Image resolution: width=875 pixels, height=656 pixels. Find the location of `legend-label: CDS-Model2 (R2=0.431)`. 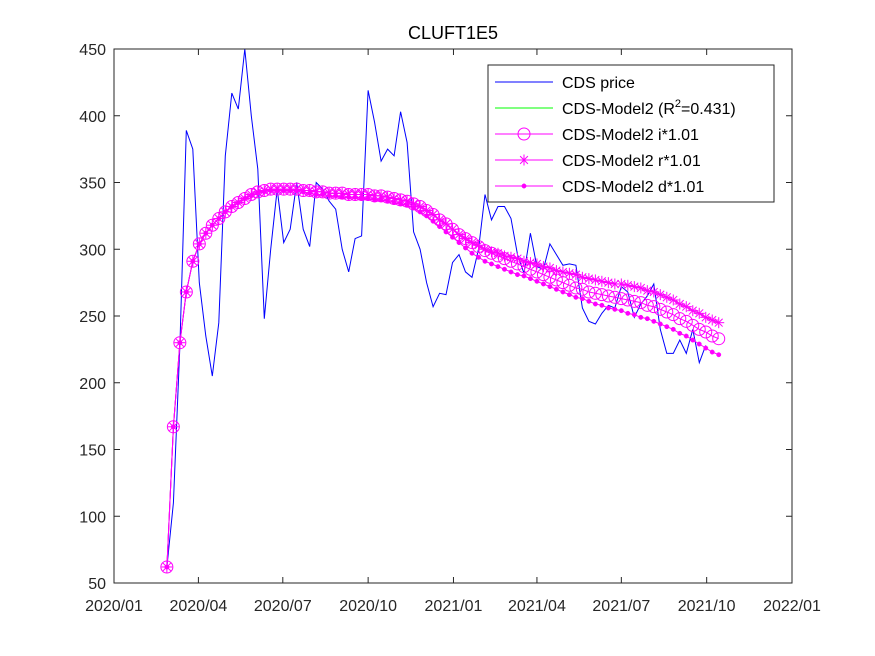

legend-label: CDS-Model2 (R2=0.431) is located at coordinates (649, 108).